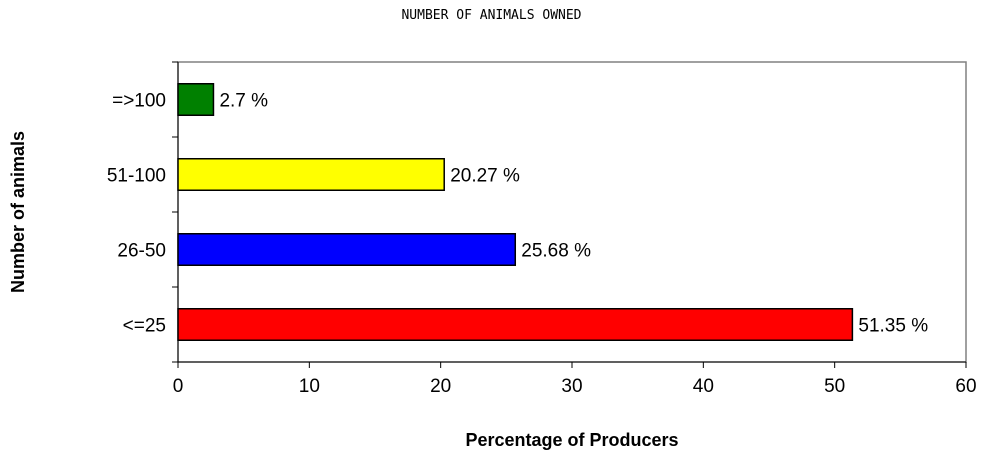 The width and height of the screenshot is (983, 457). What do you see at coordinates (196, 99) in the screenshot?
I see `bar-=>100` at bounding box center [196, 99].